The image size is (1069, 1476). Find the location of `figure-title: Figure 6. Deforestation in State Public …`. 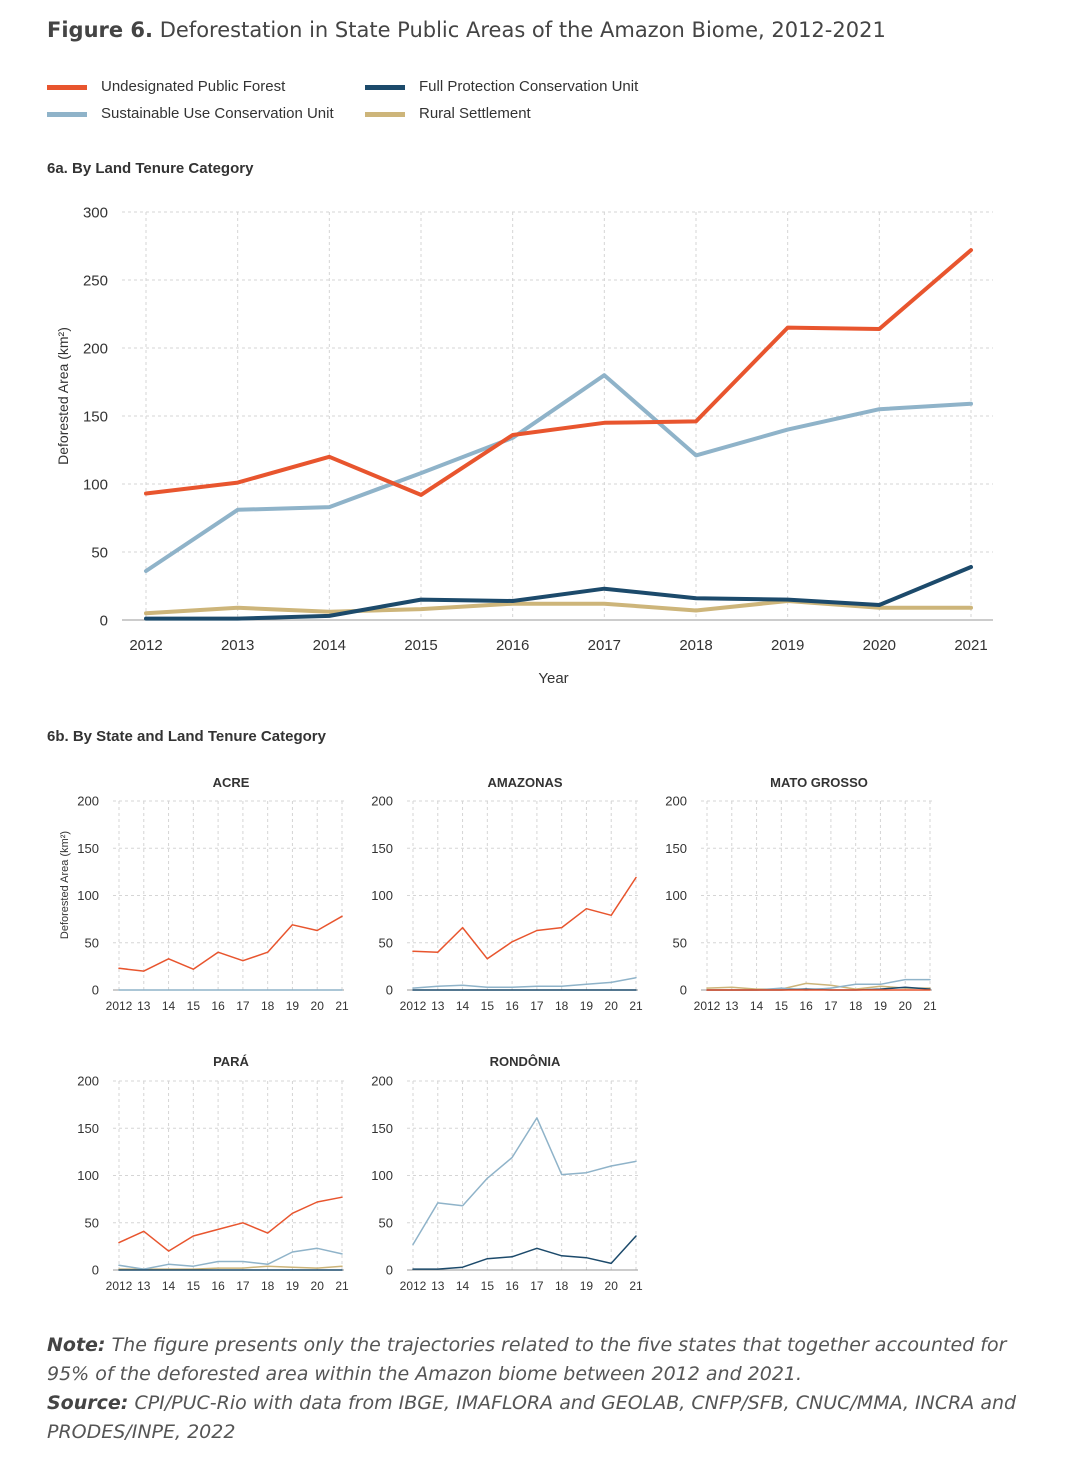

figure-title: Figure 6. Deforestation in State Public … is located at coordinates (466, 30).